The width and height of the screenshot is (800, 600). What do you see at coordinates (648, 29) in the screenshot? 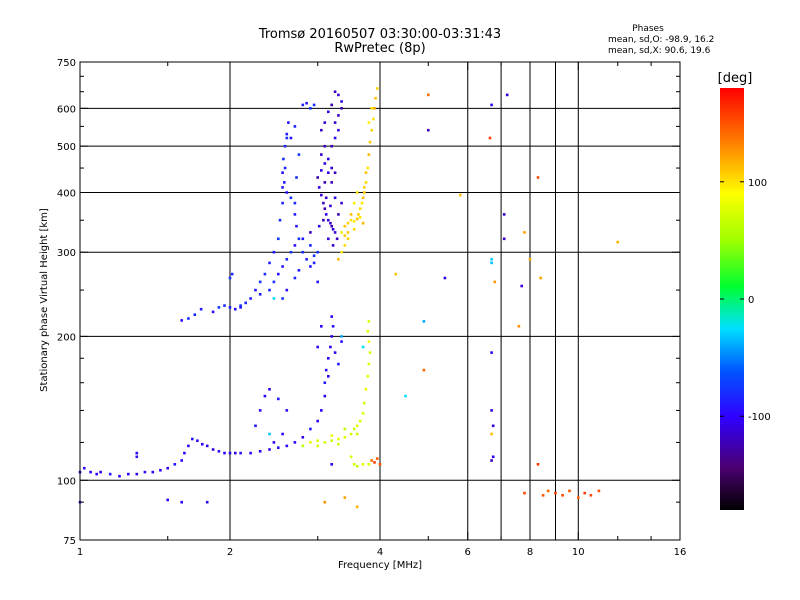
I see `phase-info-heading: Phases` at bounding box center [648, 29].